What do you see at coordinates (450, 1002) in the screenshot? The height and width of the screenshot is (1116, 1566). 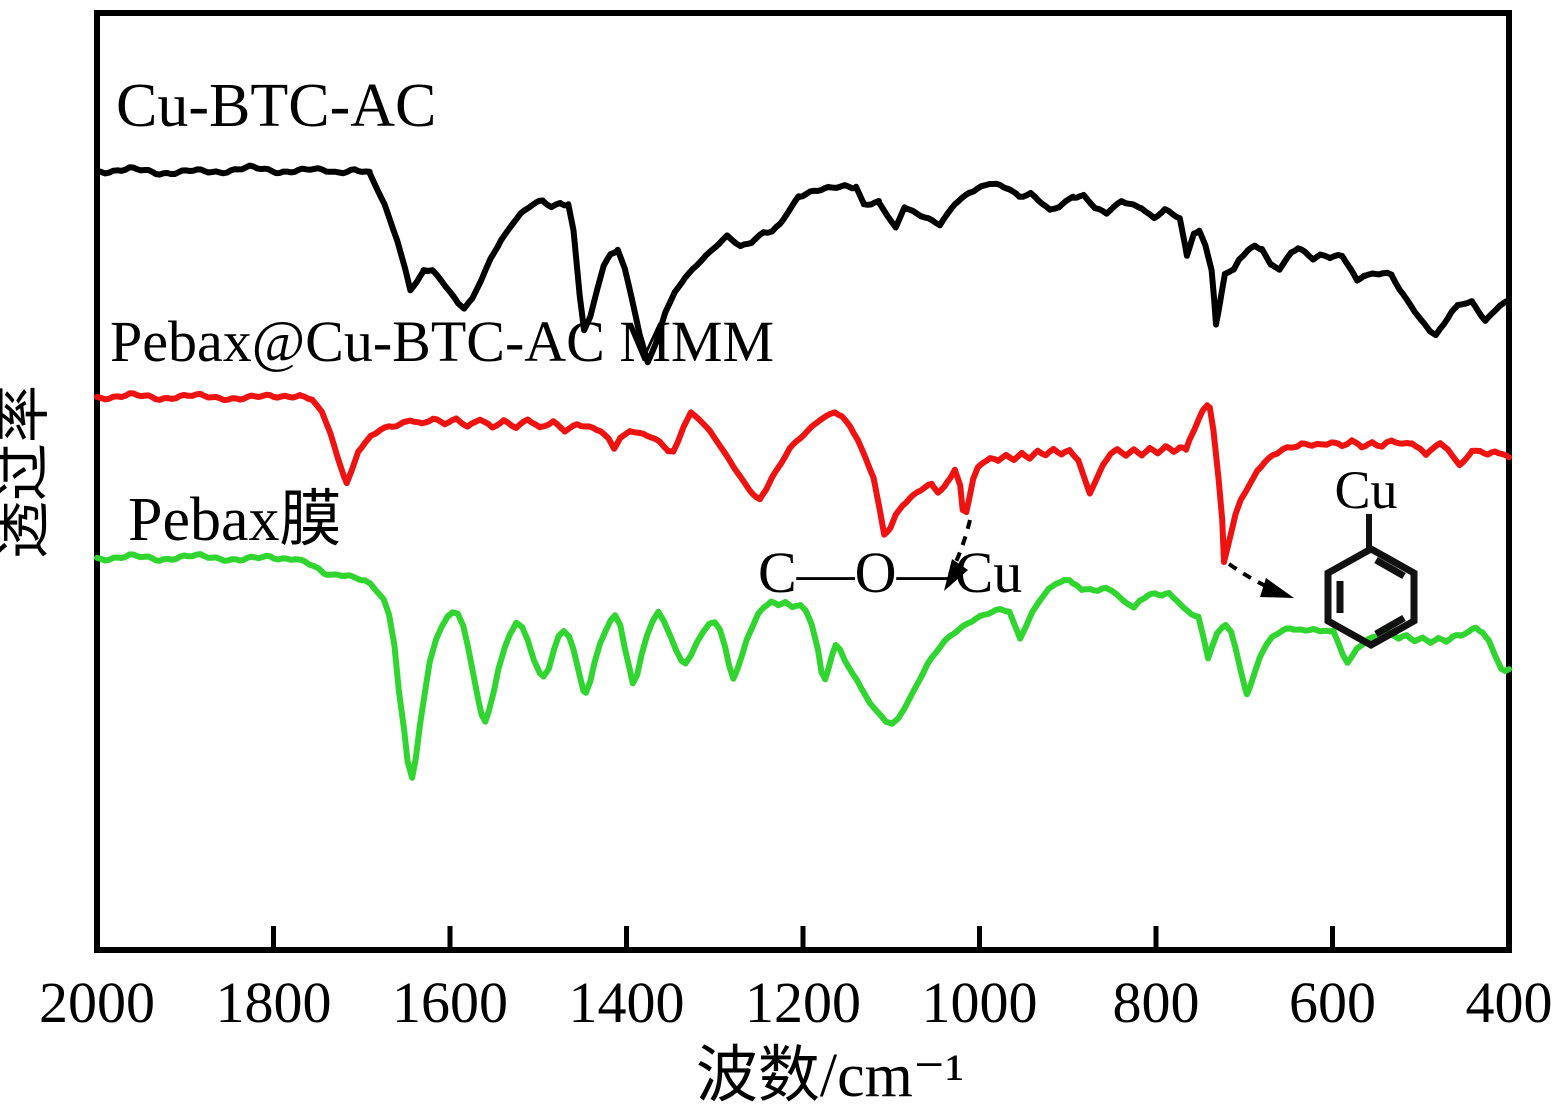 I see `x-tick-label: 1600` at bounding box center [450, 1002].